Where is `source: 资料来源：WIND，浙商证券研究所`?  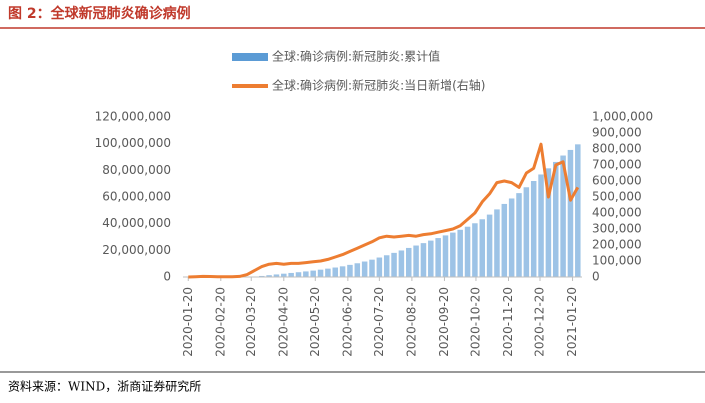
source: 资料来源：WIND，浙商证券研究所 is located at coordinates (104, 386).